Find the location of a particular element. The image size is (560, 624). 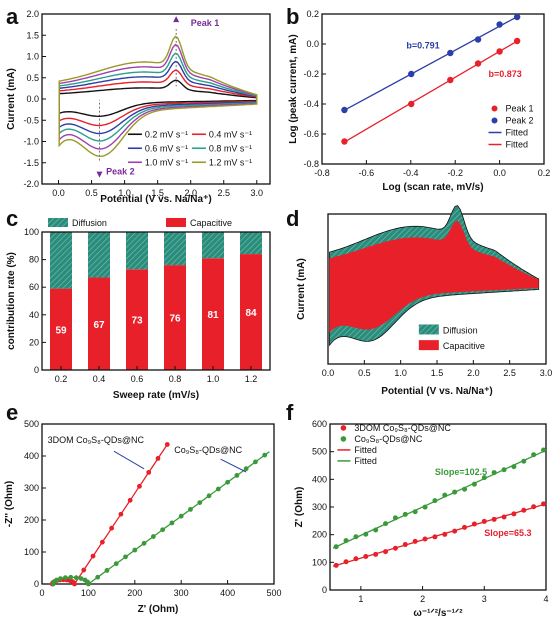

panel-b-x-tick-label: -0.6 is located at coordinates (367, 173).